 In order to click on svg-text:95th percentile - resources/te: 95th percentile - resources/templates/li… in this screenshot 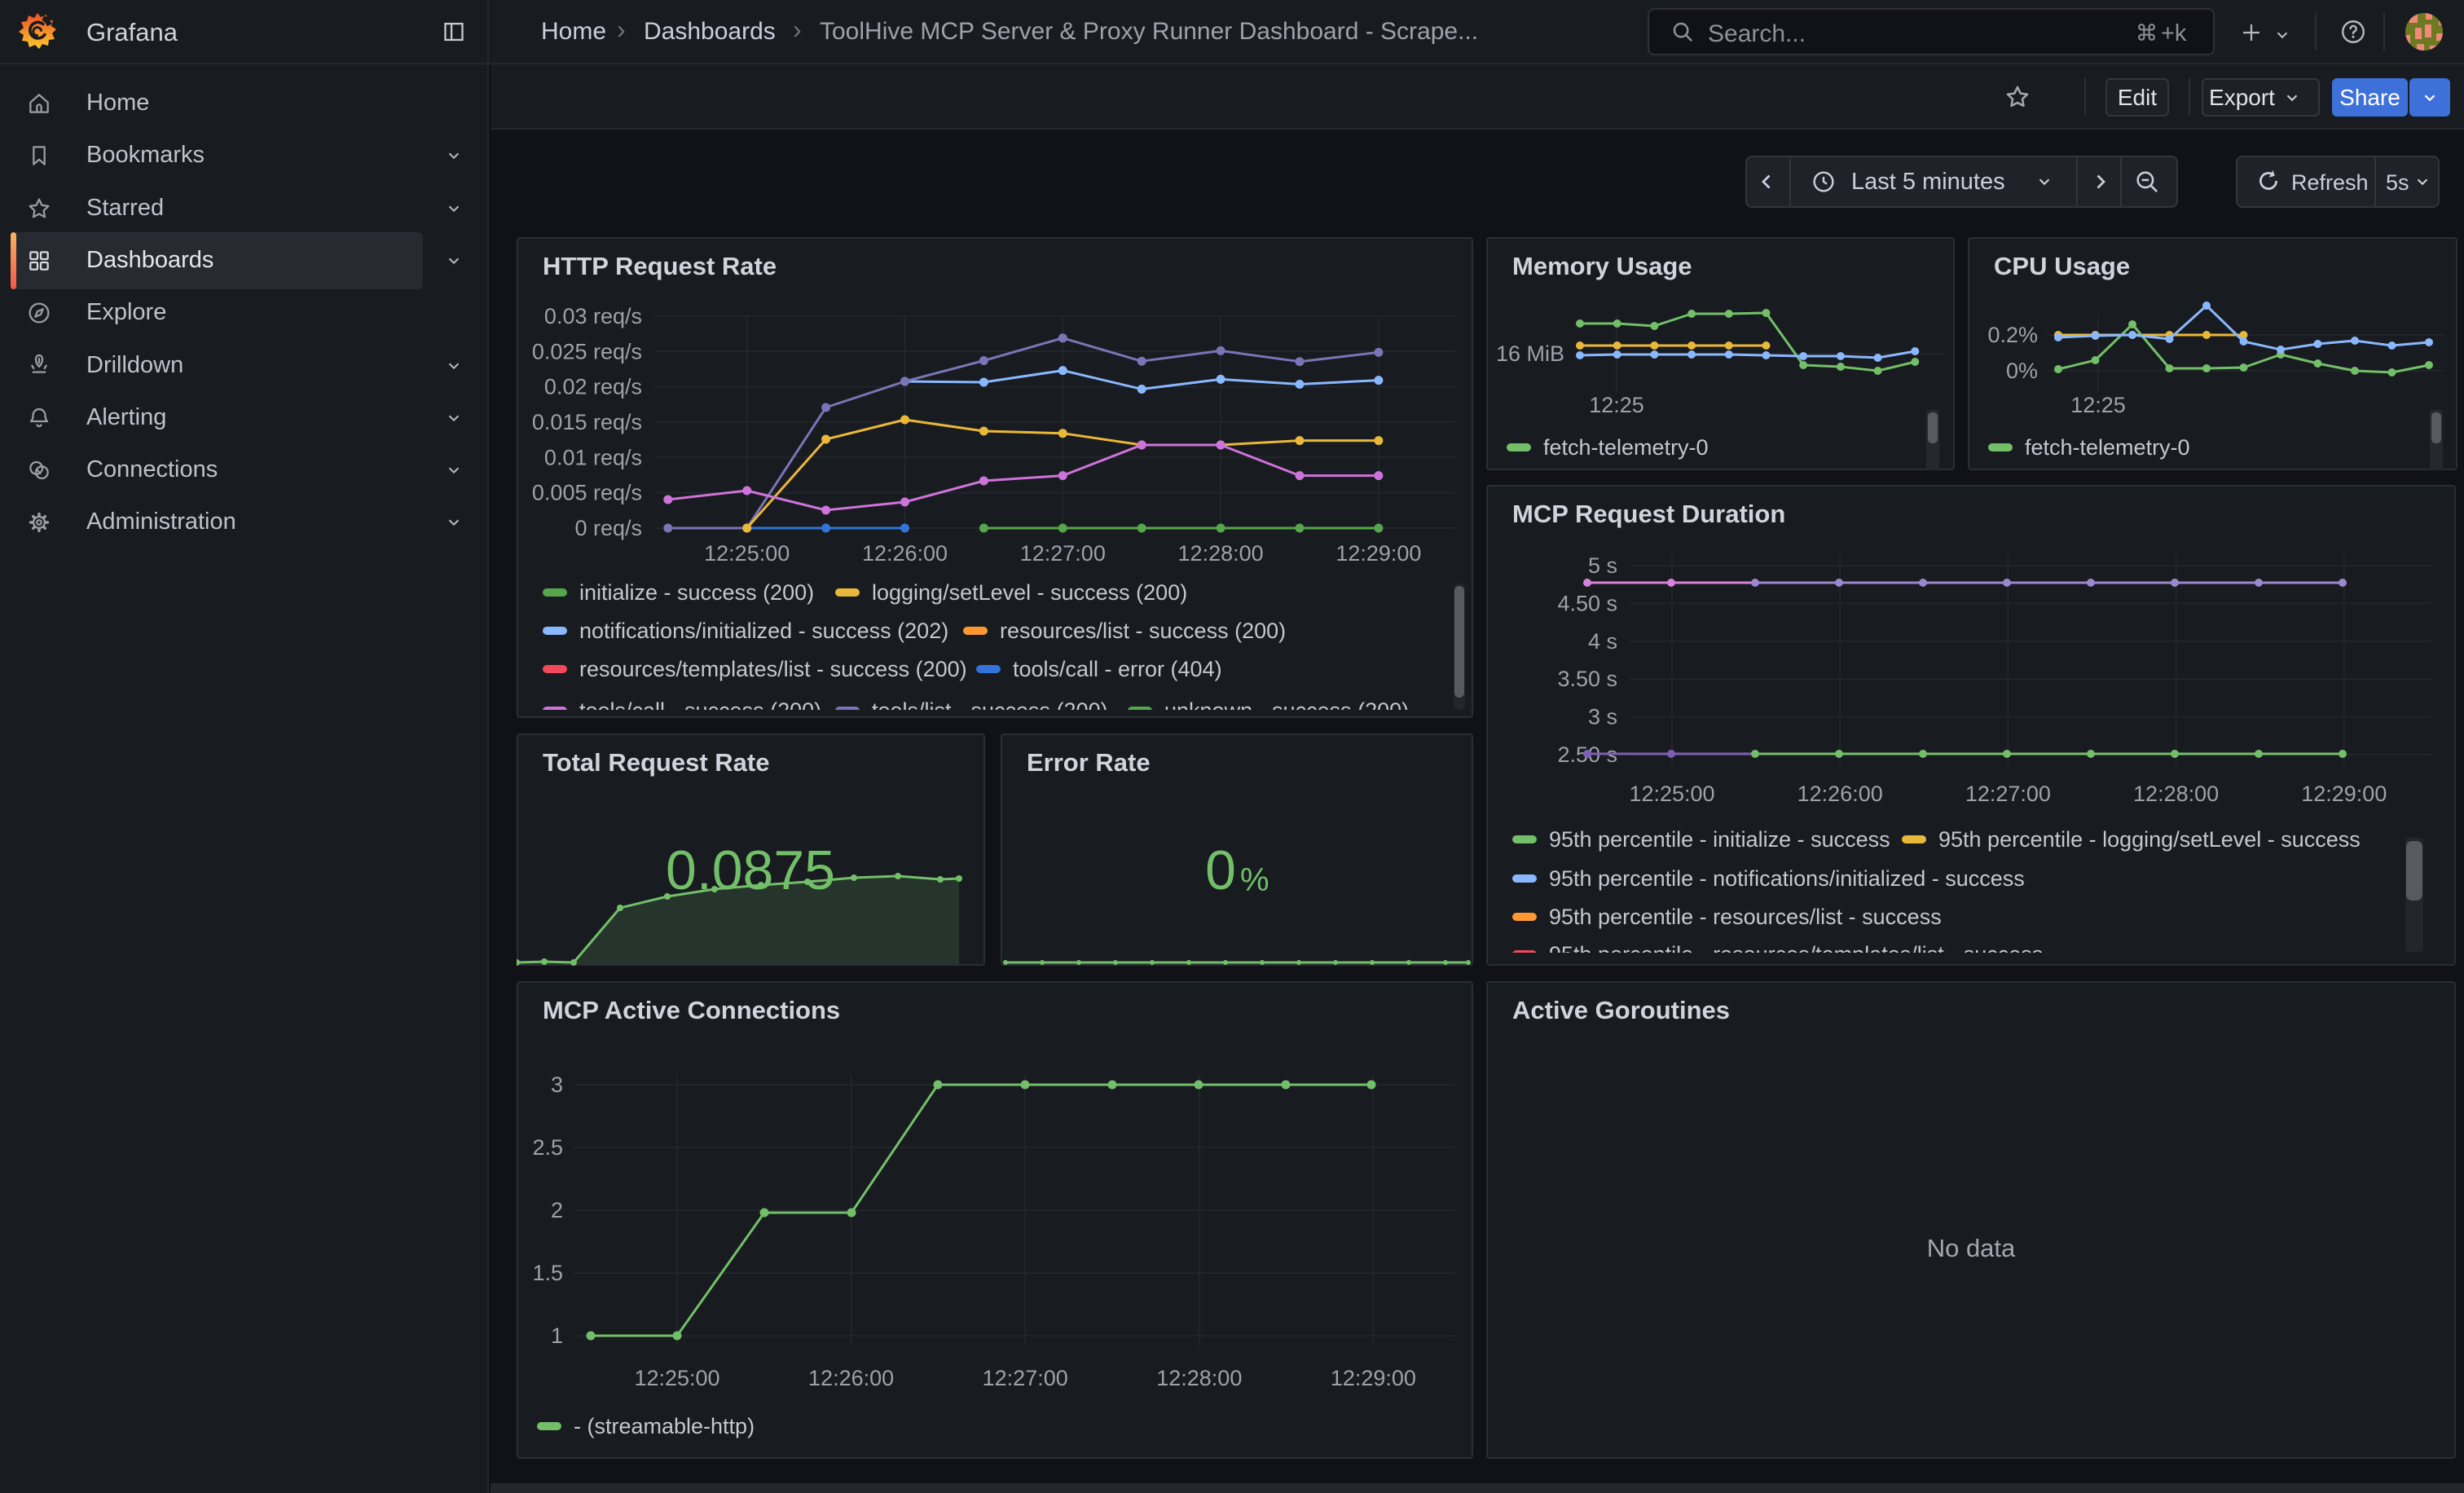, I will do `click(1796, 954)`.